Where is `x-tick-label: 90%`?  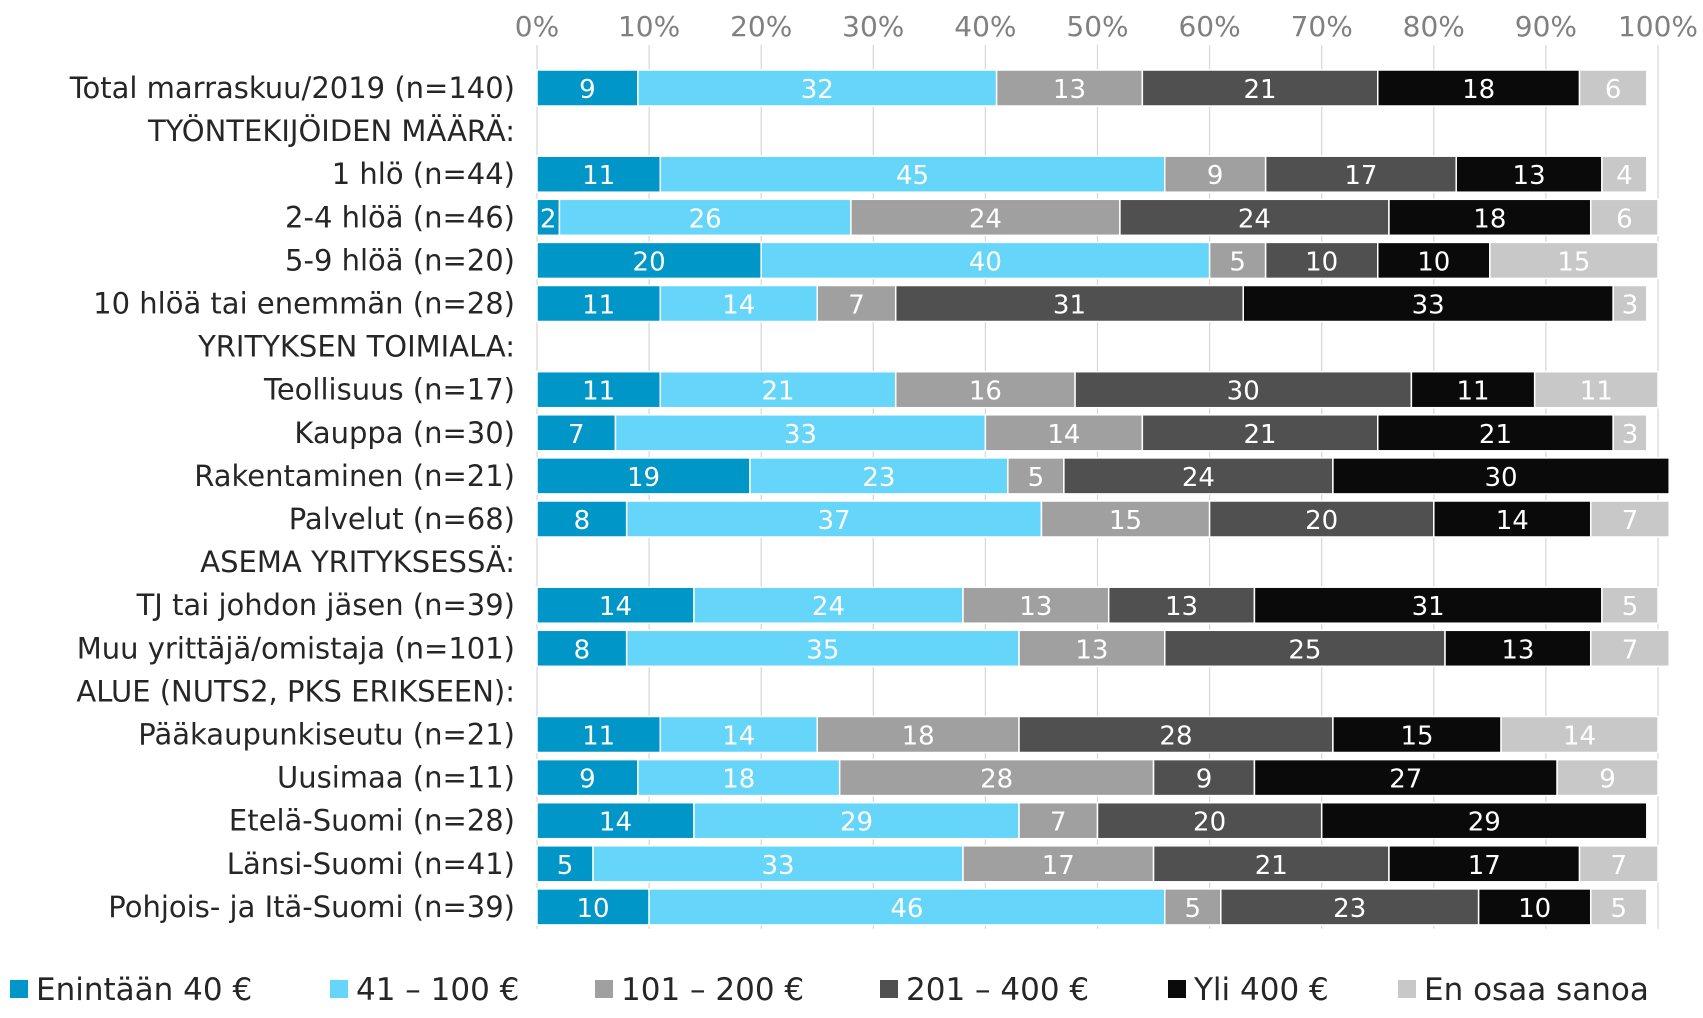 x-tick-label: 90% is located at coordinates (1546, 26).